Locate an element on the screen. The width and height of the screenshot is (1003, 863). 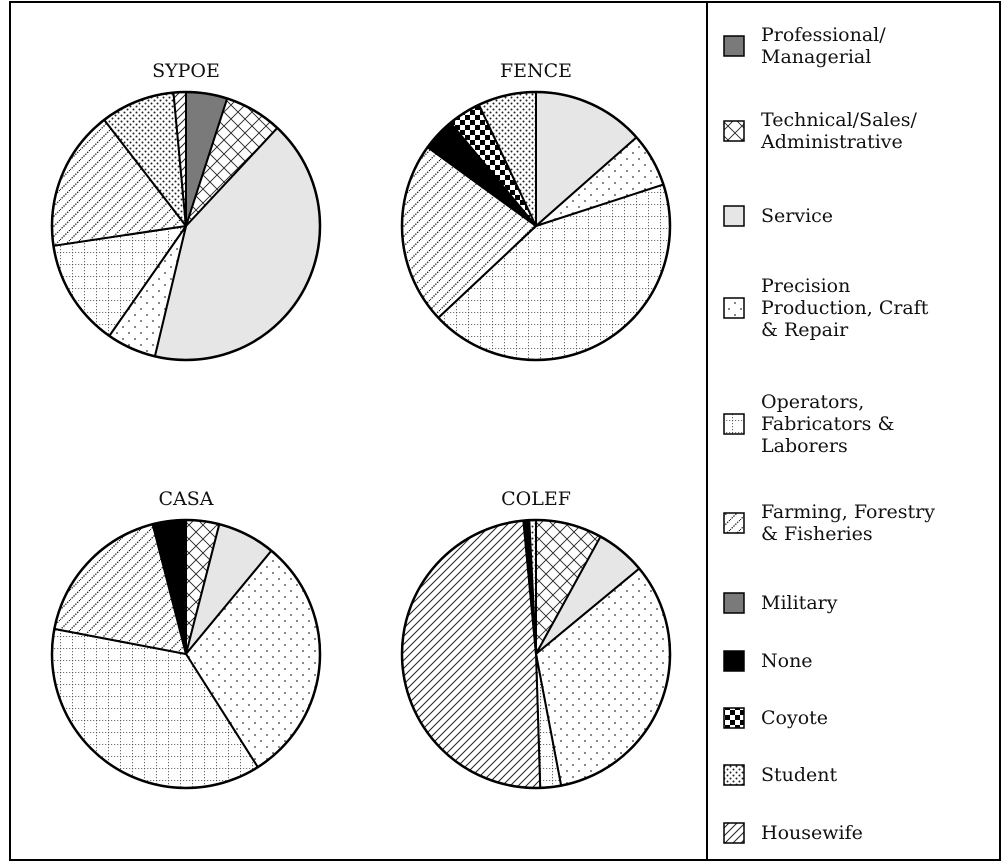
pie-sypoe: SYPOE is located at coordinates (186, 211).